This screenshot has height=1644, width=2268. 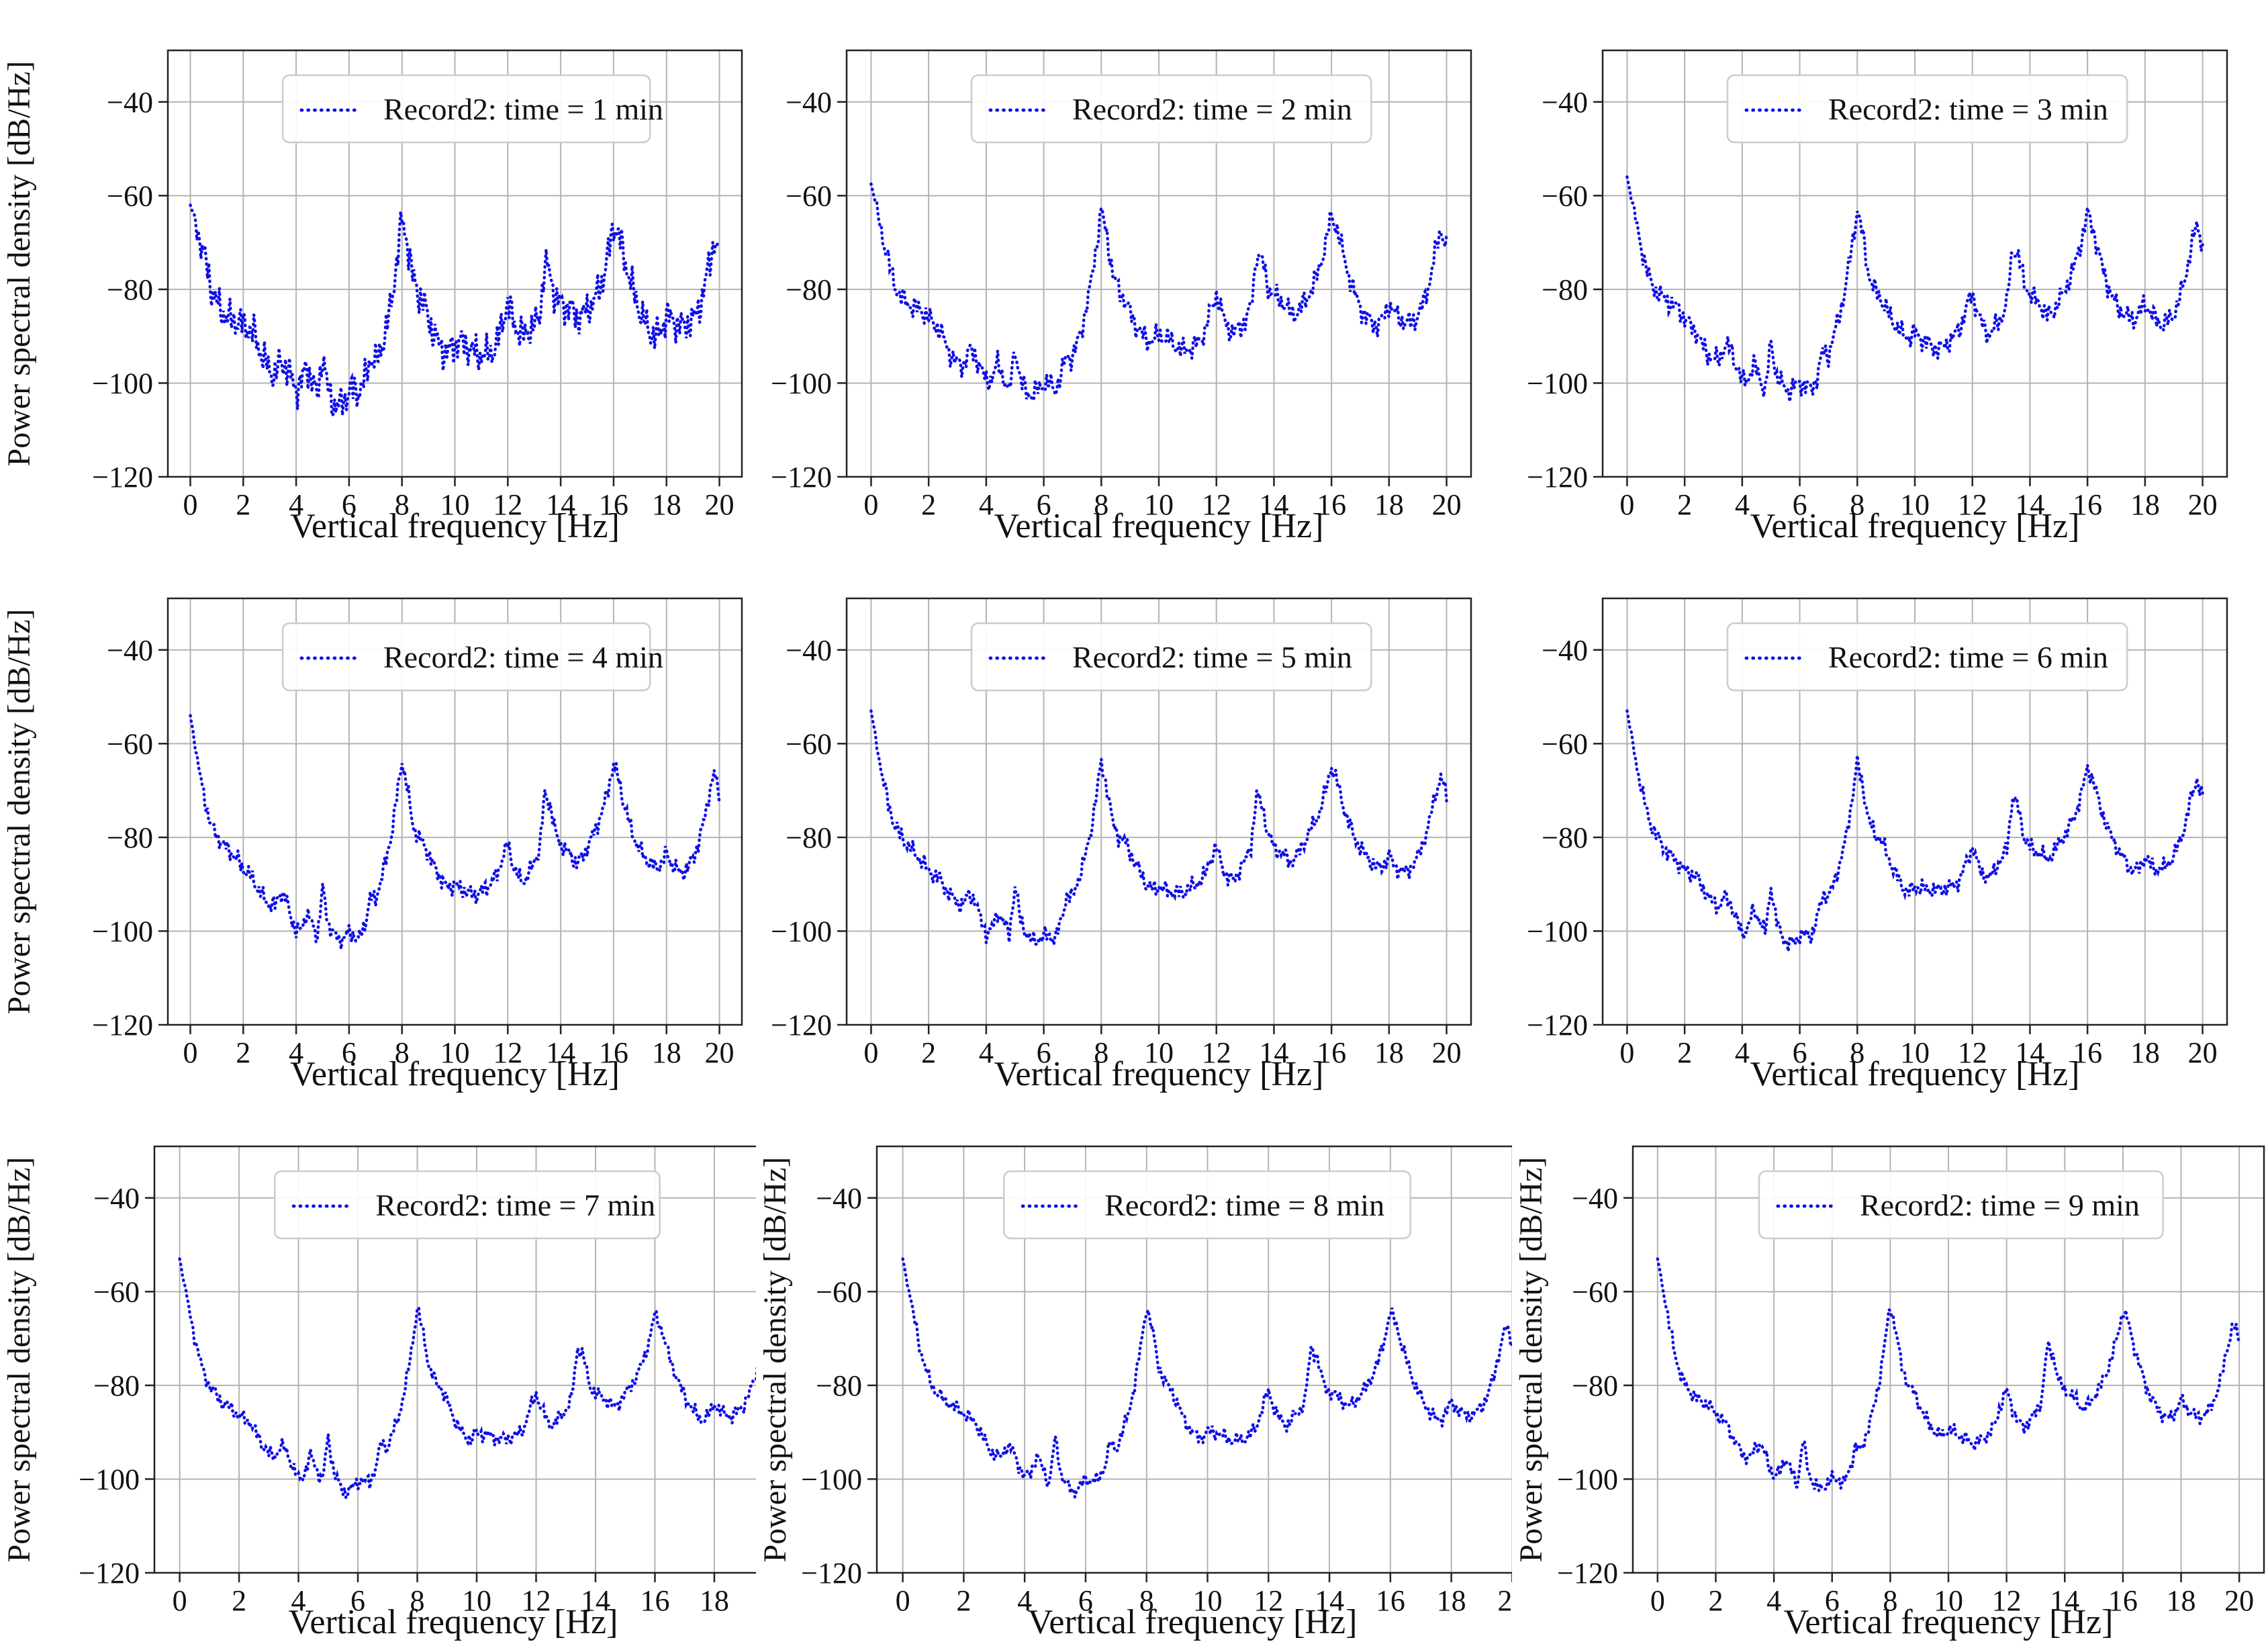 I want to click on legend-label: Record2: time = 3 min, so click(x=1968, y=109).